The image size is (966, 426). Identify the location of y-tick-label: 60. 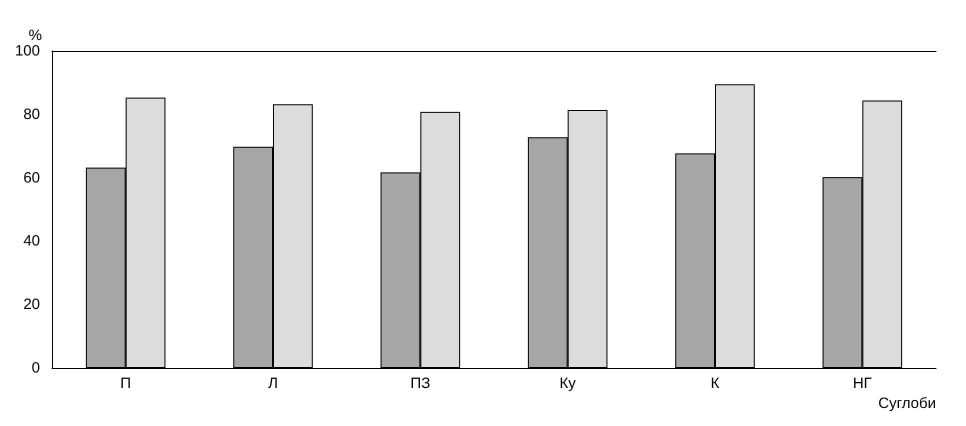
(31, 177).